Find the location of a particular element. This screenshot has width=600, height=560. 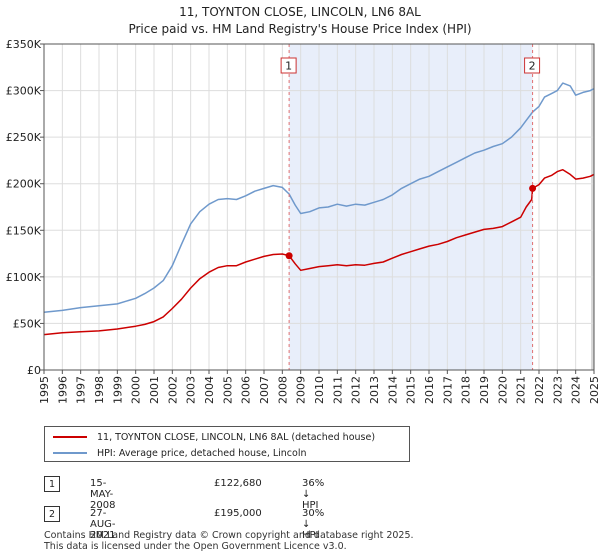

x-tick-label: 2005 is located at coordinates (227, 390).